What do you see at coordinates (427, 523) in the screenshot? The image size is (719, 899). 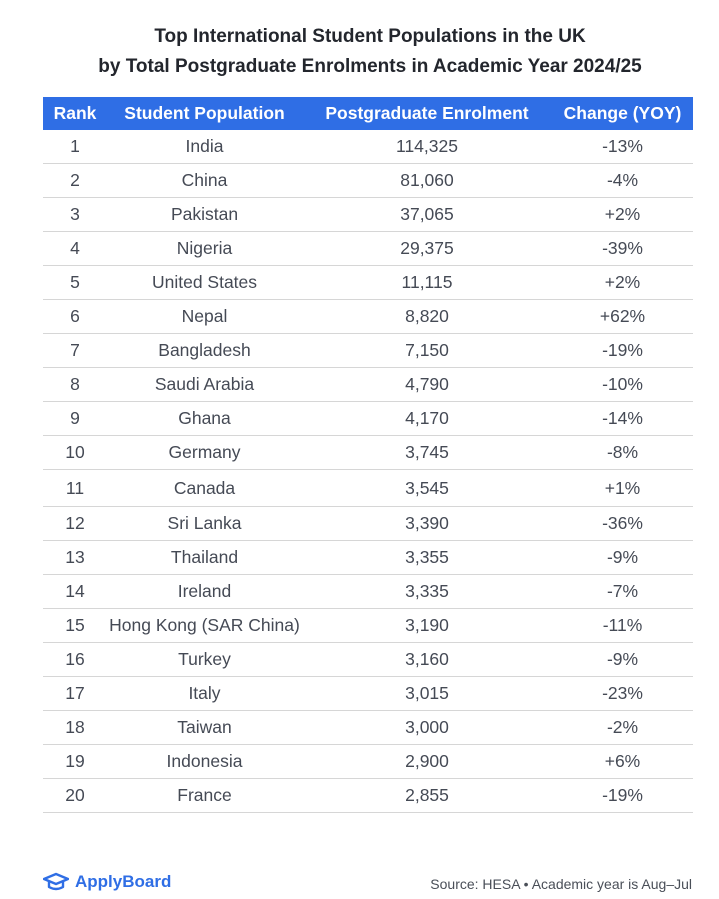 I see `enrolment-cell: 3,390` at bounding box center [427, 523].